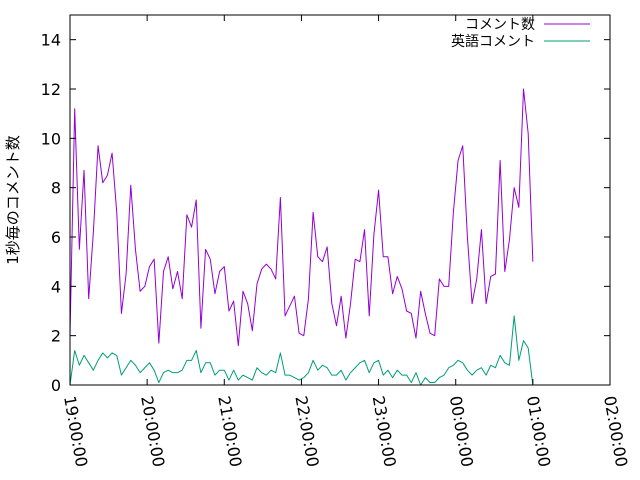 This screenshot has height=480, width=640. What do you see at coordinates (51, 138) in the screenshot?
I see `y-tick-label: 10` at bounding box center [51, 138].